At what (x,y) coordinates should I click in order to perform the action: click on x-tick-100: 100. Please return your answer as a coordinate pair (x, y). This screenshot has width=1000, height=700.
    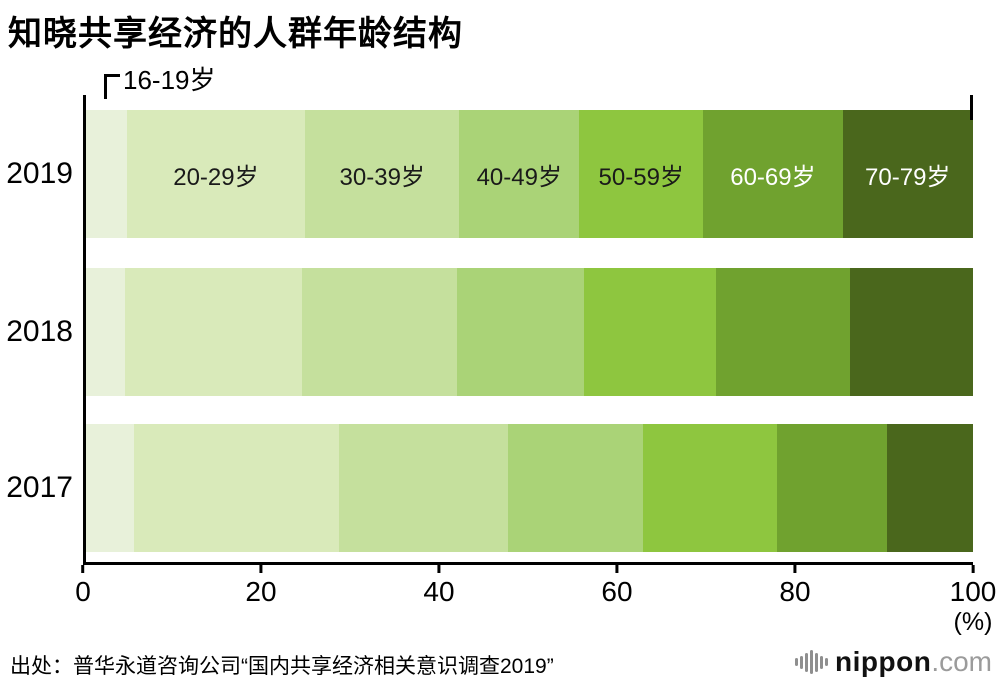
    Looking at the image, I should click on (973, 586).